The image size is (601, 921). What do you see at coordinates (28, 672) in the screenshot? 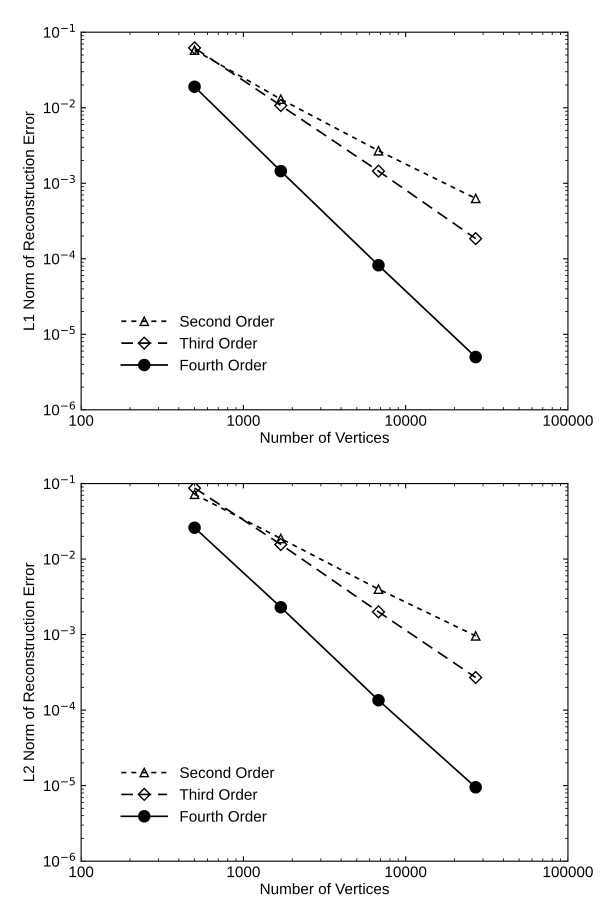
I see `y-axis-title: L2 Norm of Reconstruction Error` at bounding box center [28, 672].